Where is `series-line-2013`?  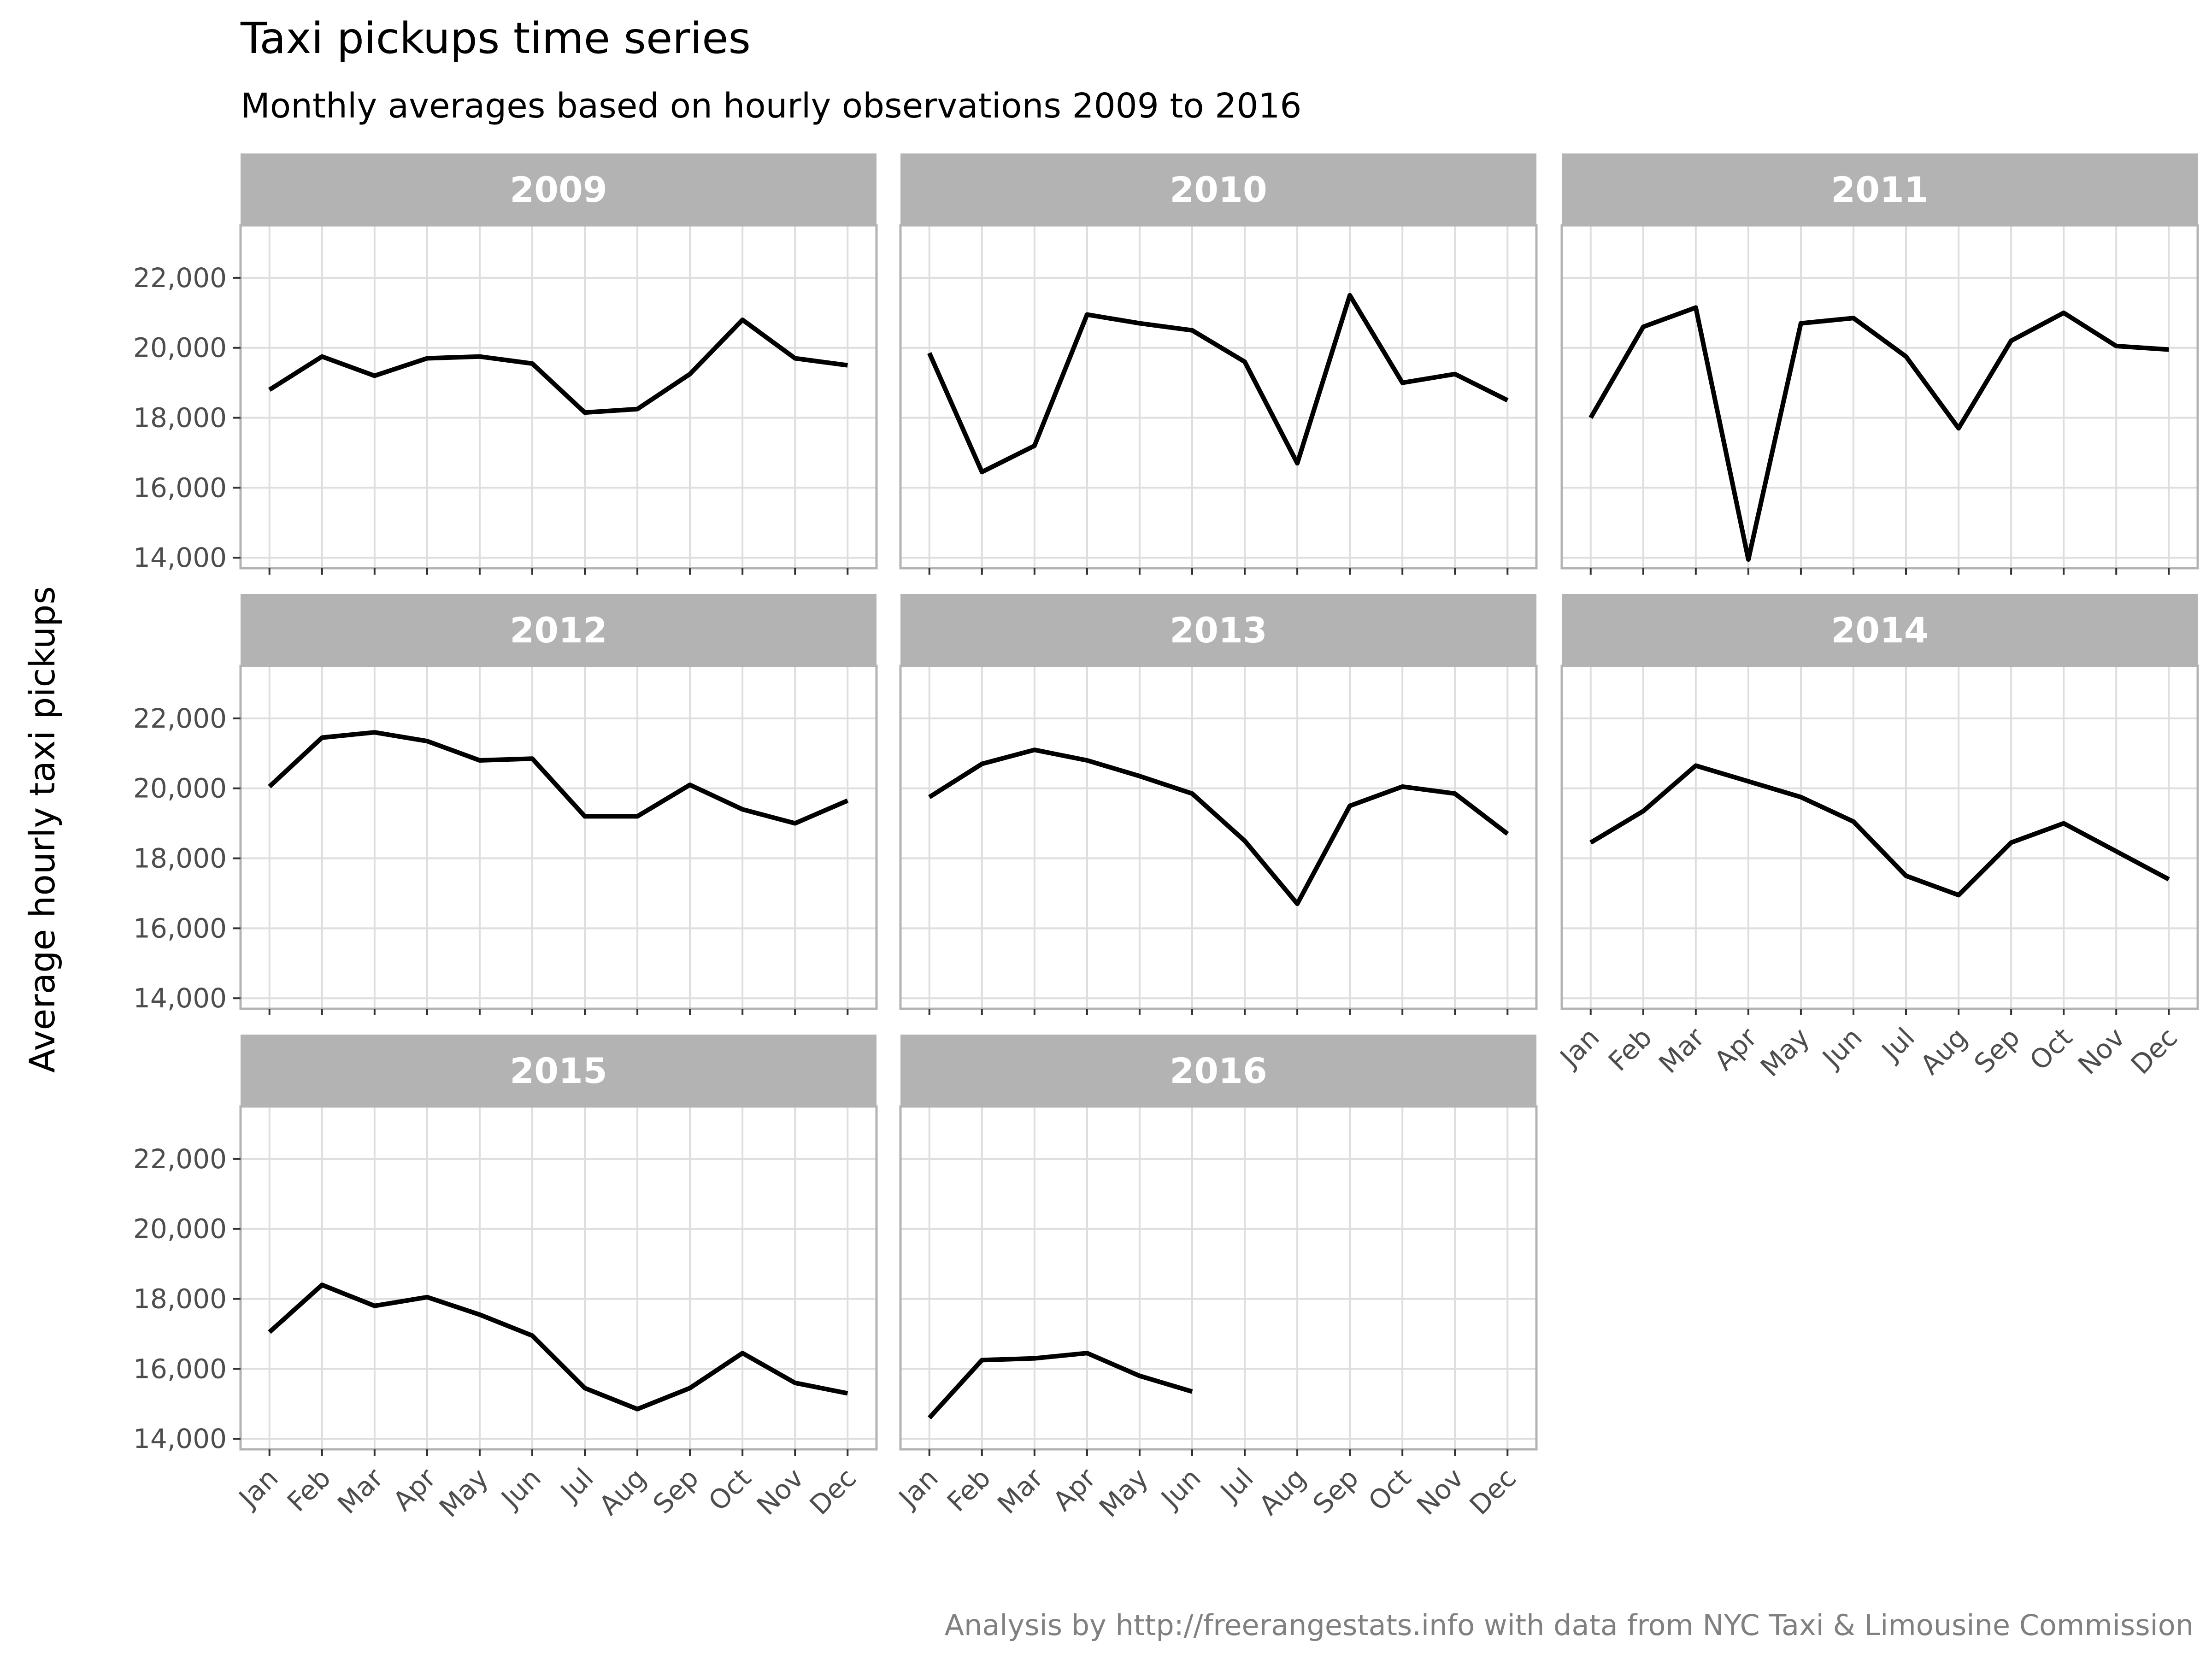 series-line-2013 is located at coordinates (1218, 826).